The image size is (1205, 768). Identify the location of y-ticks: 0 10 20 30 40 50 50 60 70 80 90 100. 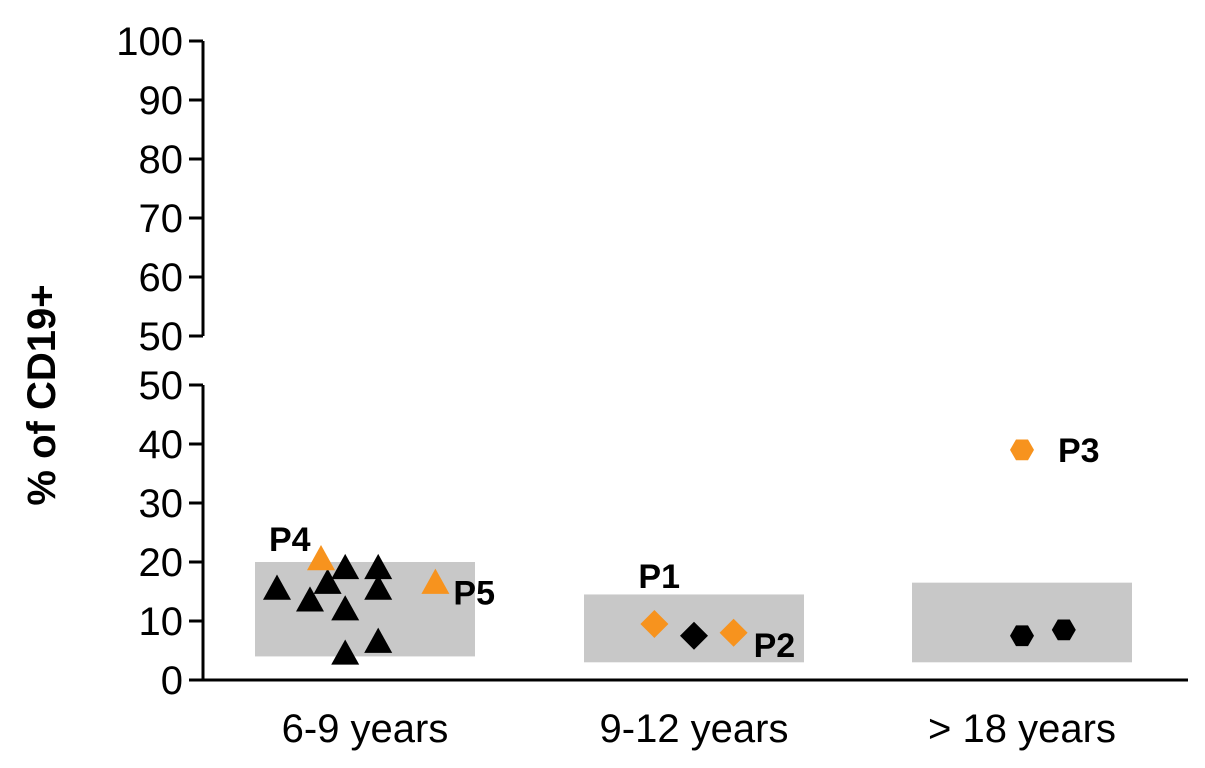
(159, 361).